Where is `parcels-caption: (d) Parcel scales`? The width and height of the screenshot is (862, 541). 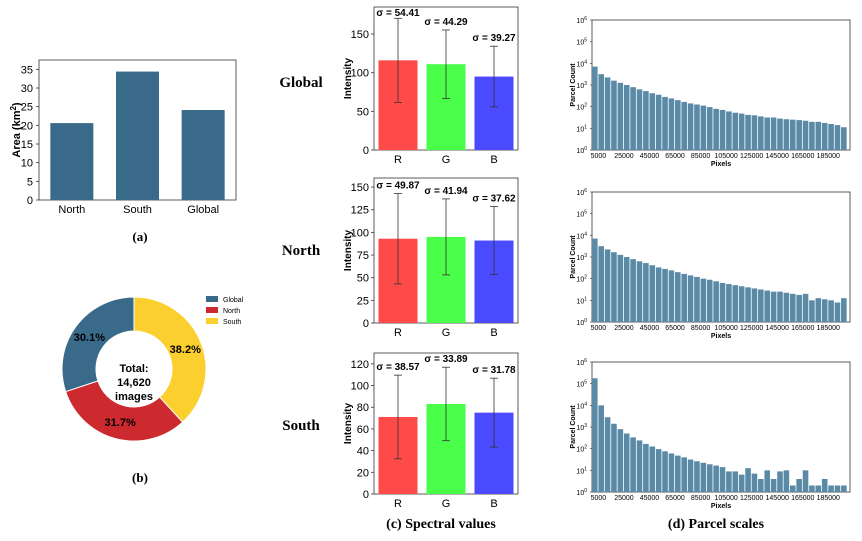
parcels-caption: (d) Parcel scales is located at coordinates (716, 524).